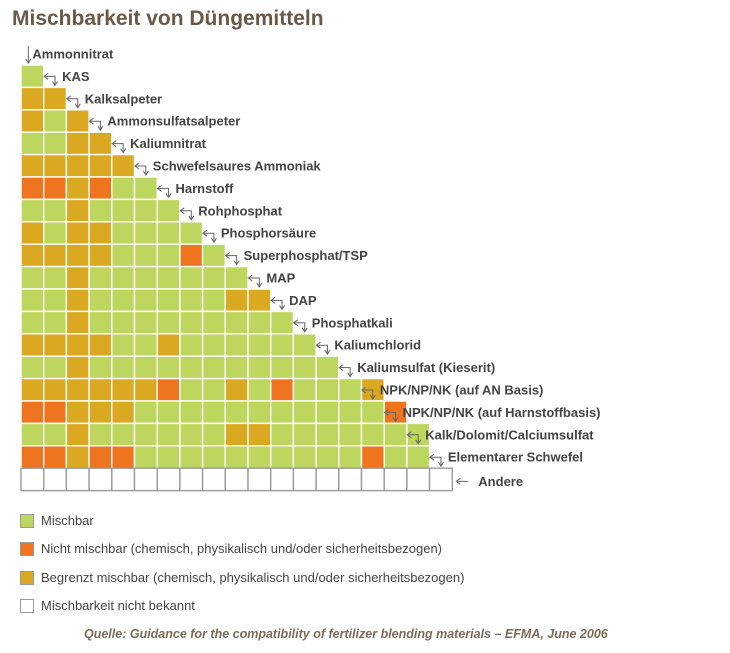 This screenshot has height=653, width=730. What do you see at coordinates (515, 457) in the screenshot?
I see `item-label-text: Elementarer Schwefel` at bounding box center [515, 457].